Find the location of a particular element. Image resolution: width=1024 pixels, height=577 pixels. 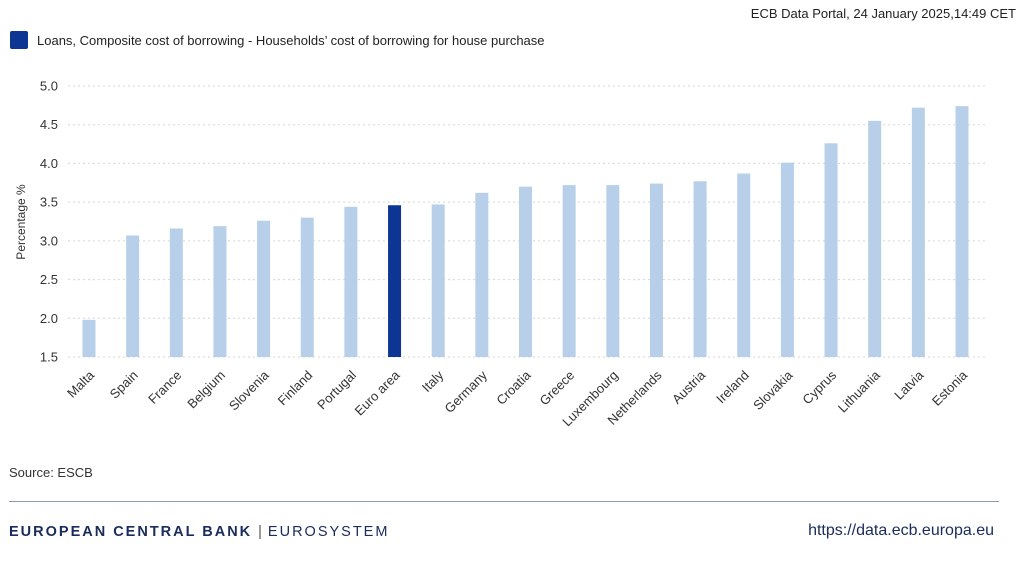

bar-germany is located at coordinates (482, 274).